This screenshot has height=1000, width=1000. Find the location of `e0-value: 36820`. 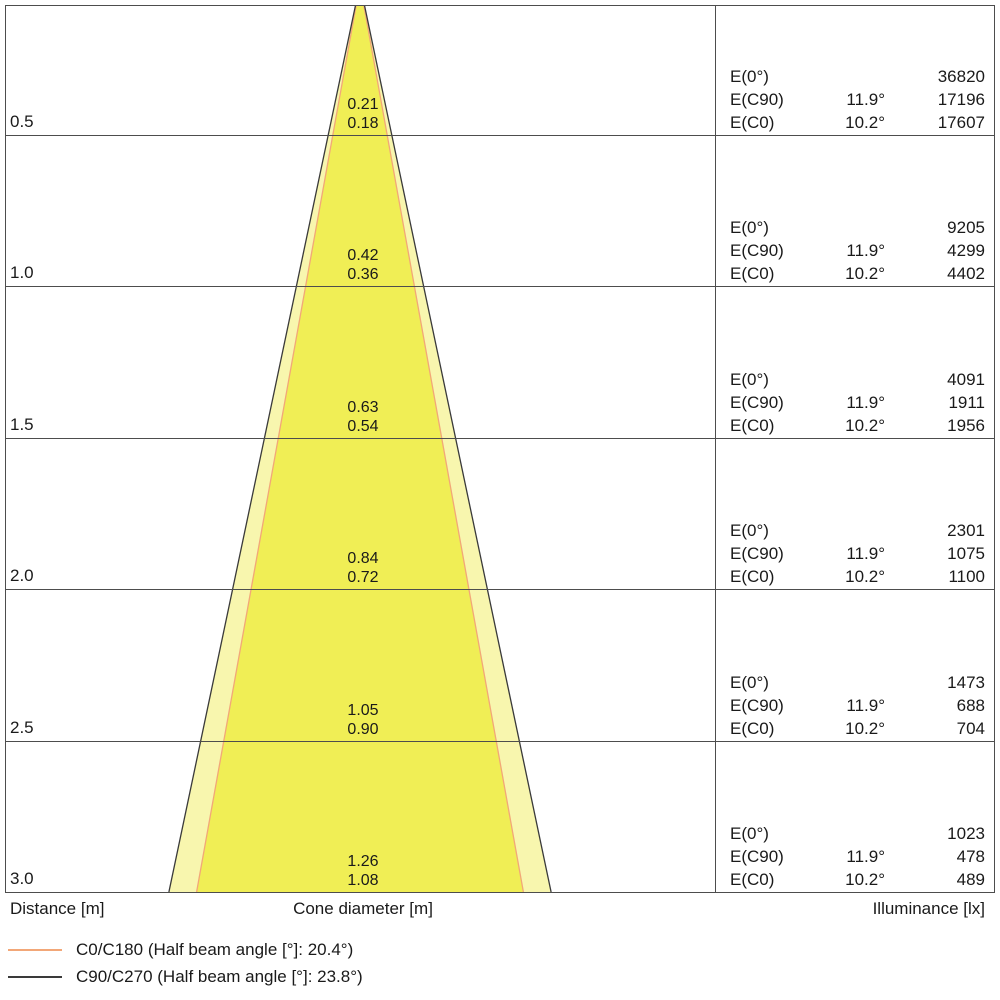

e0-value: 36820 is located at coordinates (961, 76).